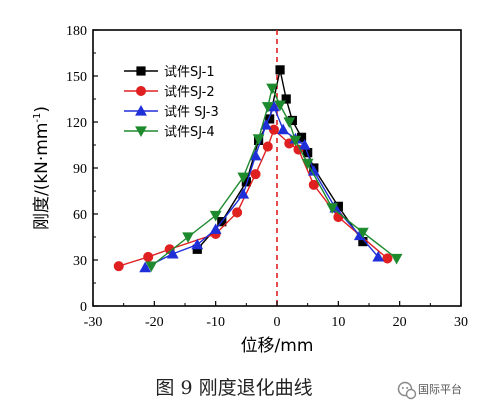 The width and height of the screenshot is (492, 416). Describe the element at coordinates (215, 322) in the screenshot. I see `x-tick-label: -10` at that location.